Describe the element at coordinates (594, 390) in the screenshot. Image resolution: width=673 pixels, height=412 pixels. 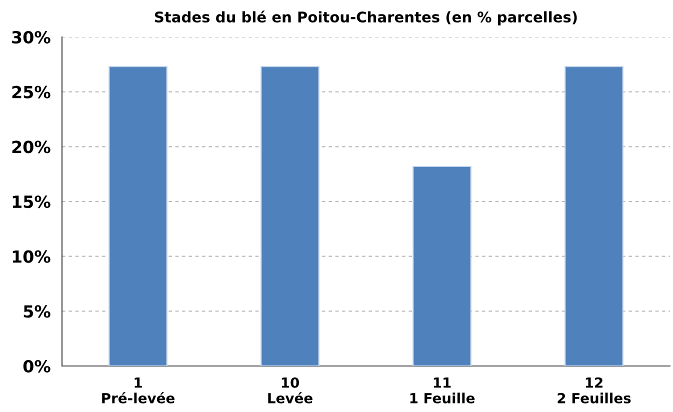
I see `x-tick-label: 12 2 Feuilles` at that location.